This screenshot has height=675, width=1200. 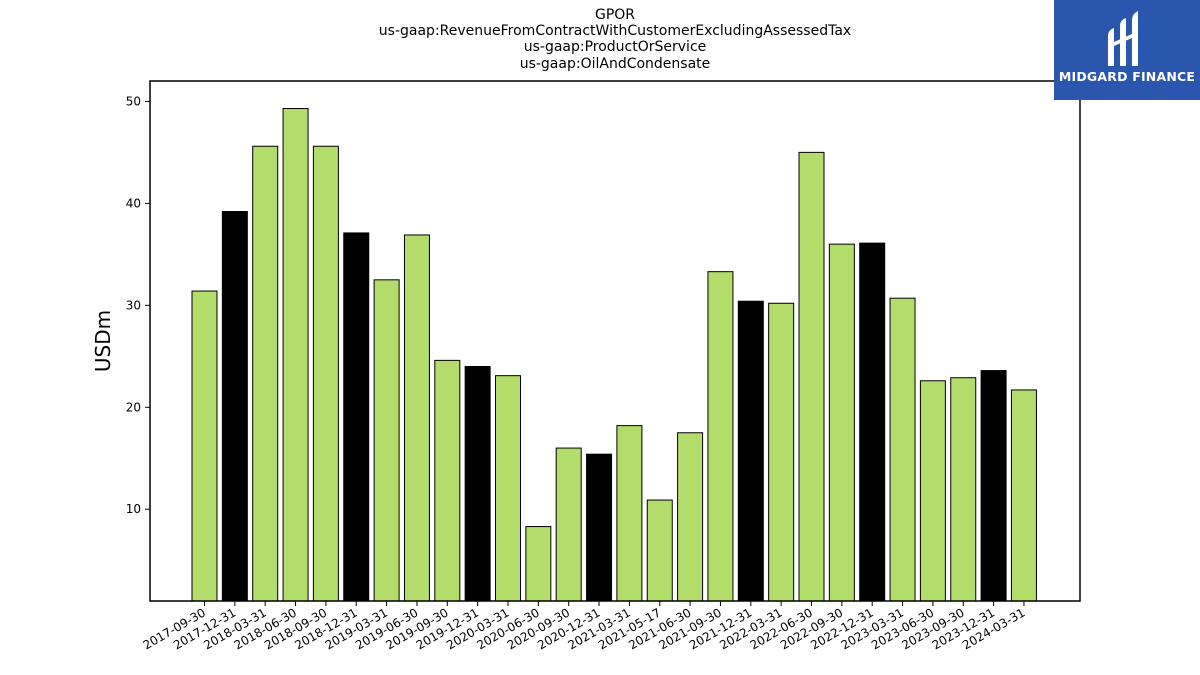 What do you see at coordinates (1127, 76) in the screenshot?
I see `logo-text: MIDGARD FINANCE` at bounding box center [1127, 76].